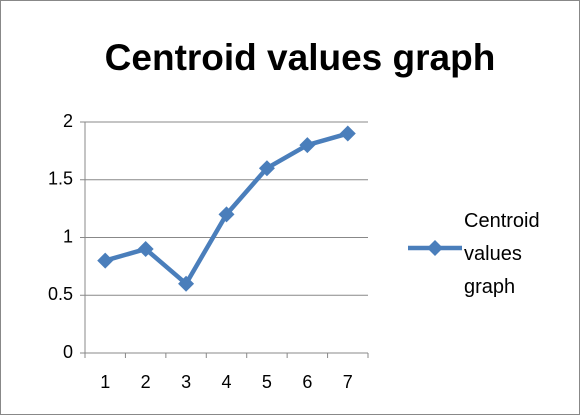 The height and width of the screenshot is (416, 581). What do you see at coordinates (146, 382) in the screenshot?
I see `x-tick-label: 2` at bounding box center [146, 382].